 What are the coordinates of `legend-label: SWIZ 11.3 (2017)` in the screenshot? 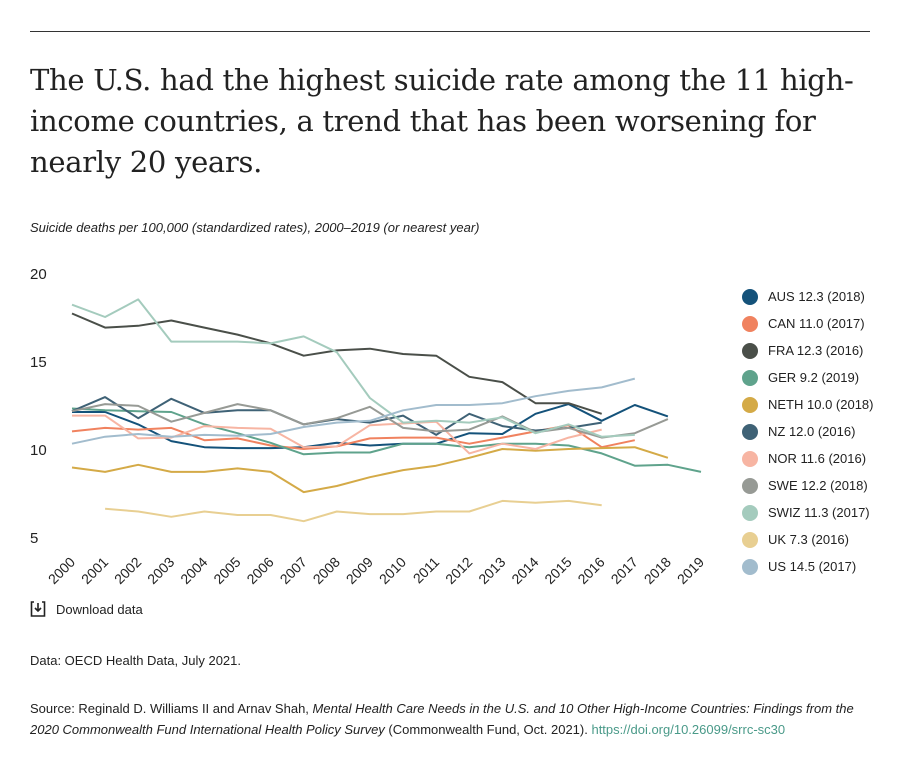 It's located at (819, 512).